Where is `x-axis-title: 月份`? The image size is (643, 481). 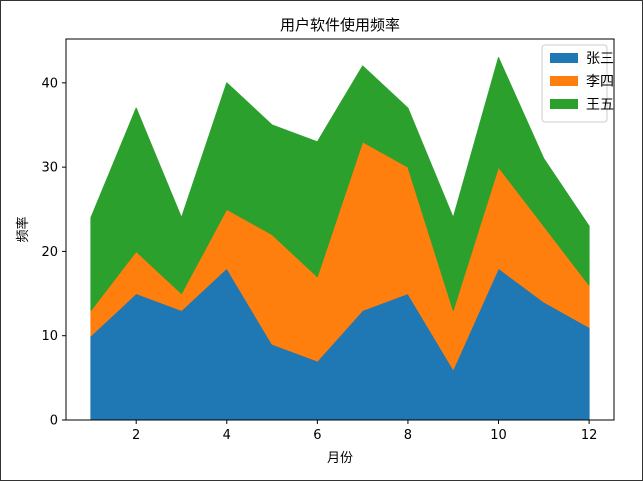 x-axis-title: 月份 is located at coordinates (340, 458).